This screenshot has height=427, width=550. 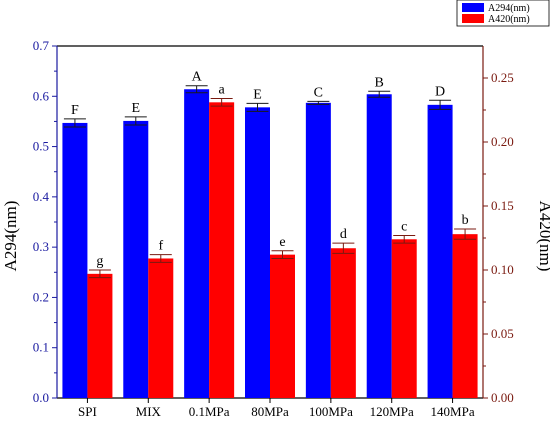 What do you see at coordinates (149, 411) in the screenshot?
I see `x-tick-label: MIX` at bounding box center [149, 411].